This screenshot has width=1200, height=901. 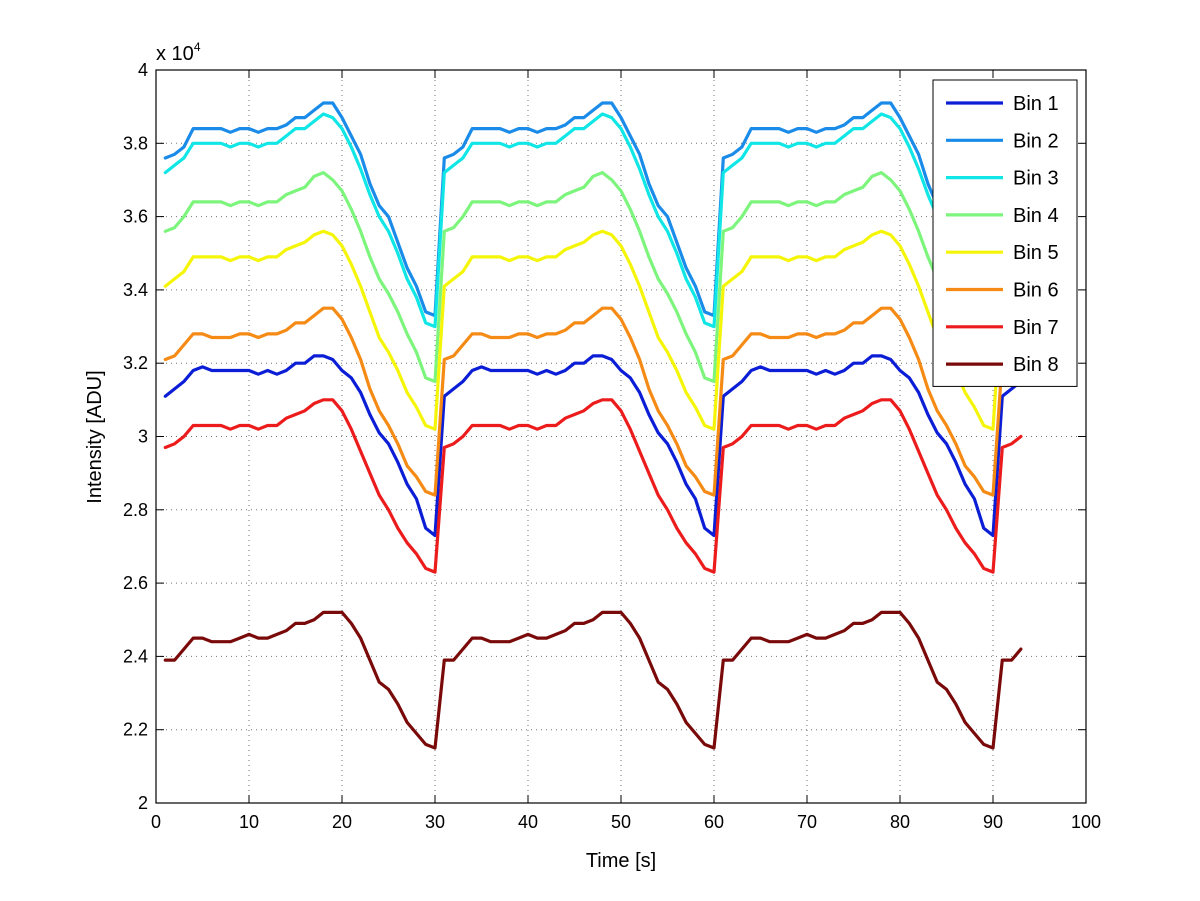 I want to click on y-tick-label: 3, so click(x=143, y=437).